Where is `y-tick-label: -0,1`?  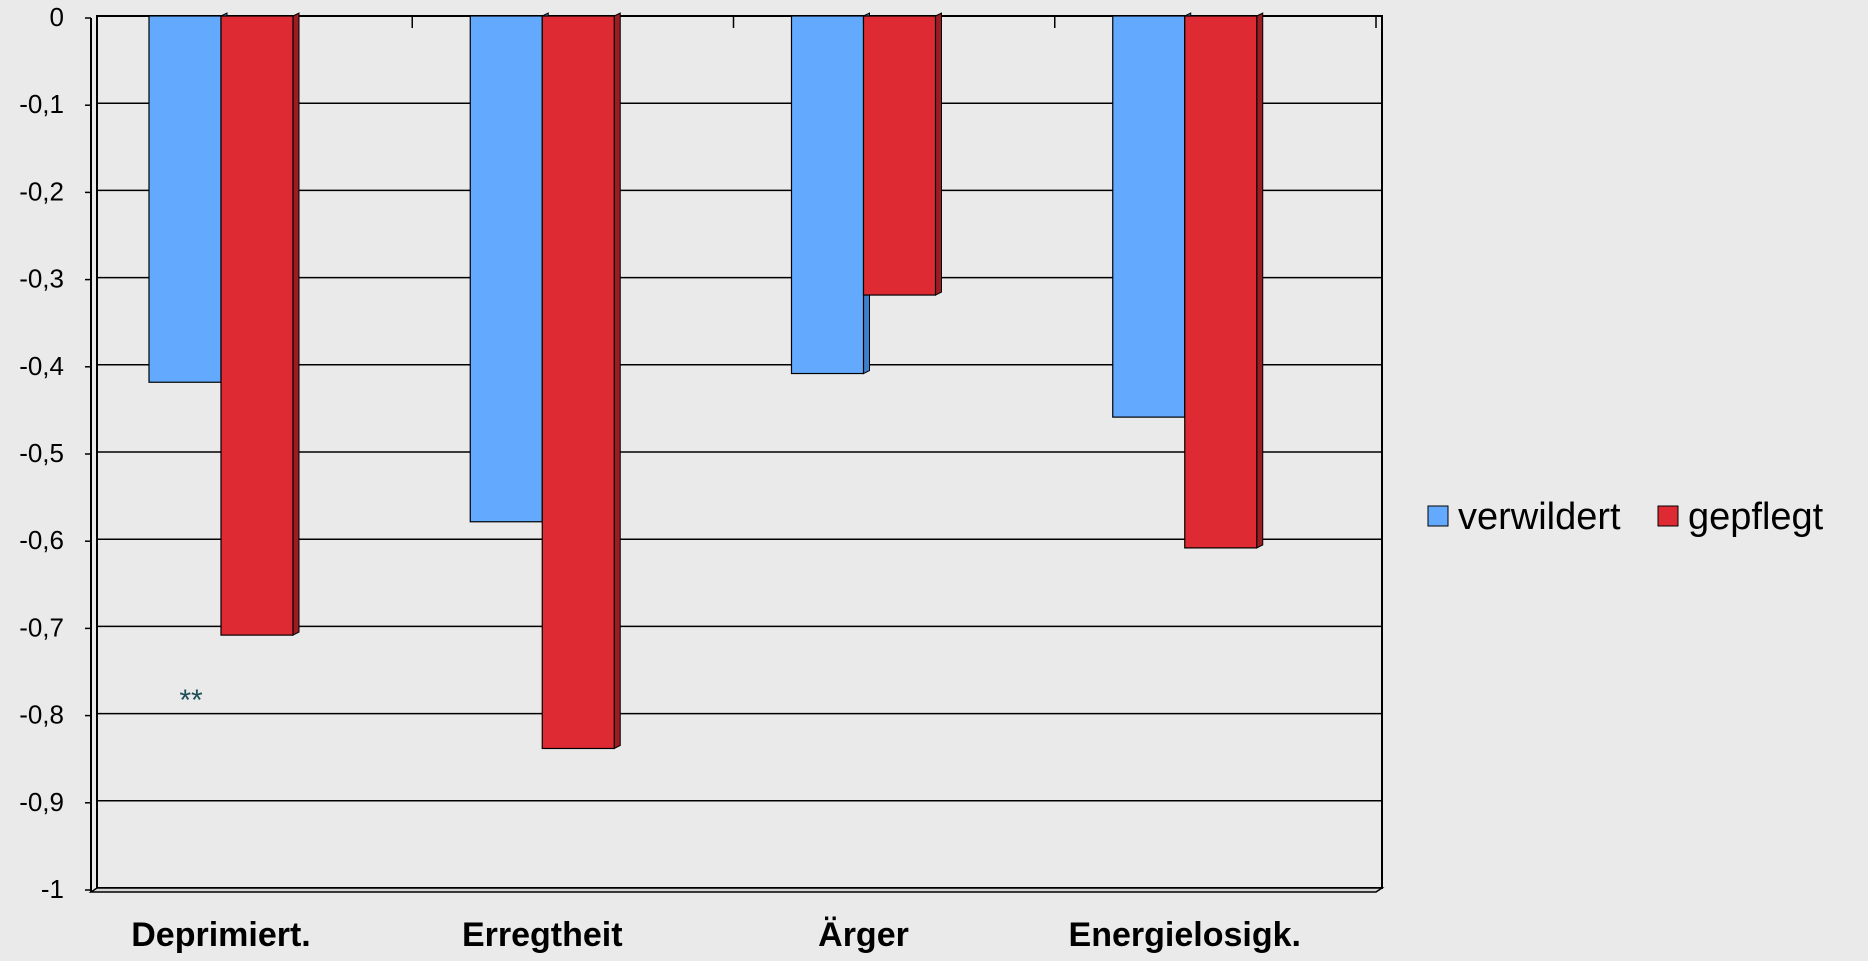
y-tick-label: -0,1 is located at coordinates (41, 104).